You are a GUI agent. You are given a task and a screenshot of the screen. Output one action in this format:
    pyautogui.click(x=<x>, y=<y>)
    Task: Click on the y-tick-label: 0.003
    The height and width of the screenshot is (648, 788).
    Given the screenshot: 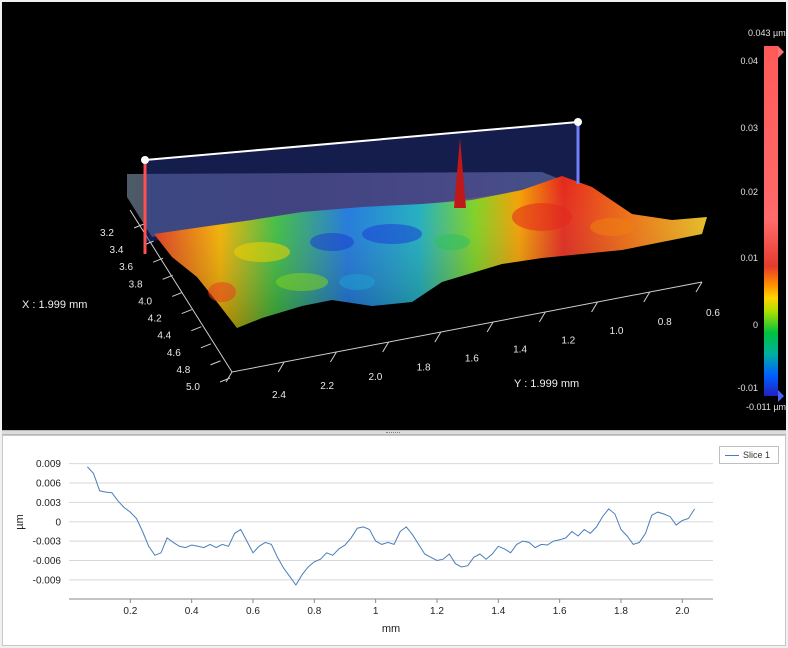 What is the action you would take?
    pyautogui.click(x=48, y=503)
    